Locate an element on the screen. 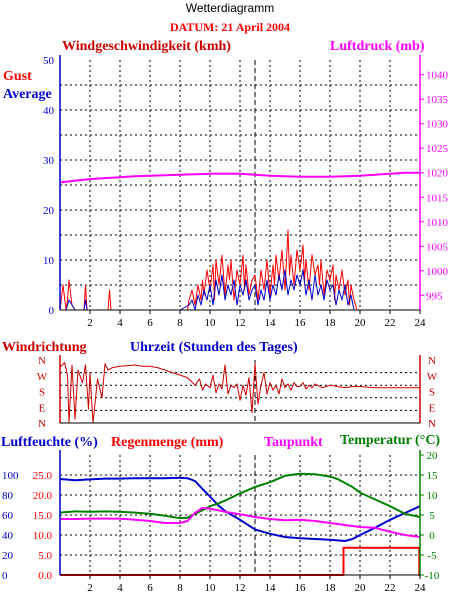  x-axis-label: Uhrzeit (Stunden des Tages) is located at coordinates (214, 347).